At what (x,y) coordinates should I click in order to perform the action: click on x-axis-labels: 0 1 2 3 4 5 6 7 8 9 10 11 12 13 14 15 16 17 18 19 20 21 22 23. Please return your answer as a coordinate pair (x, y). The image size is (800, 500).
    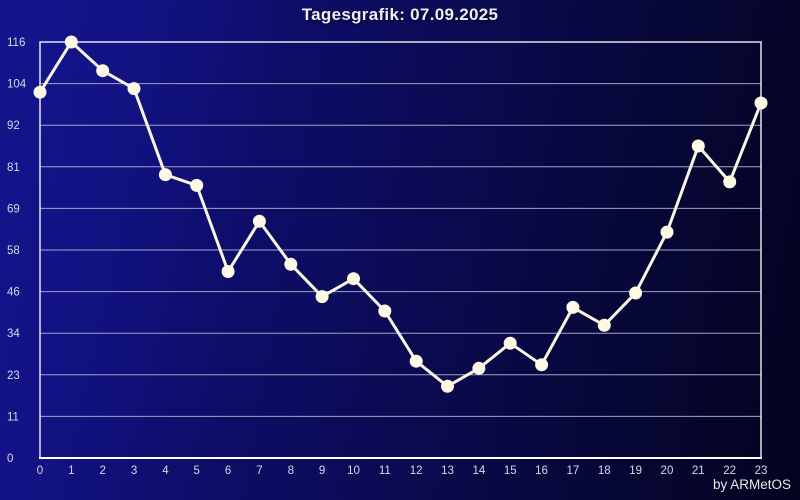
    Looking at the image, I should click on (402, 471).